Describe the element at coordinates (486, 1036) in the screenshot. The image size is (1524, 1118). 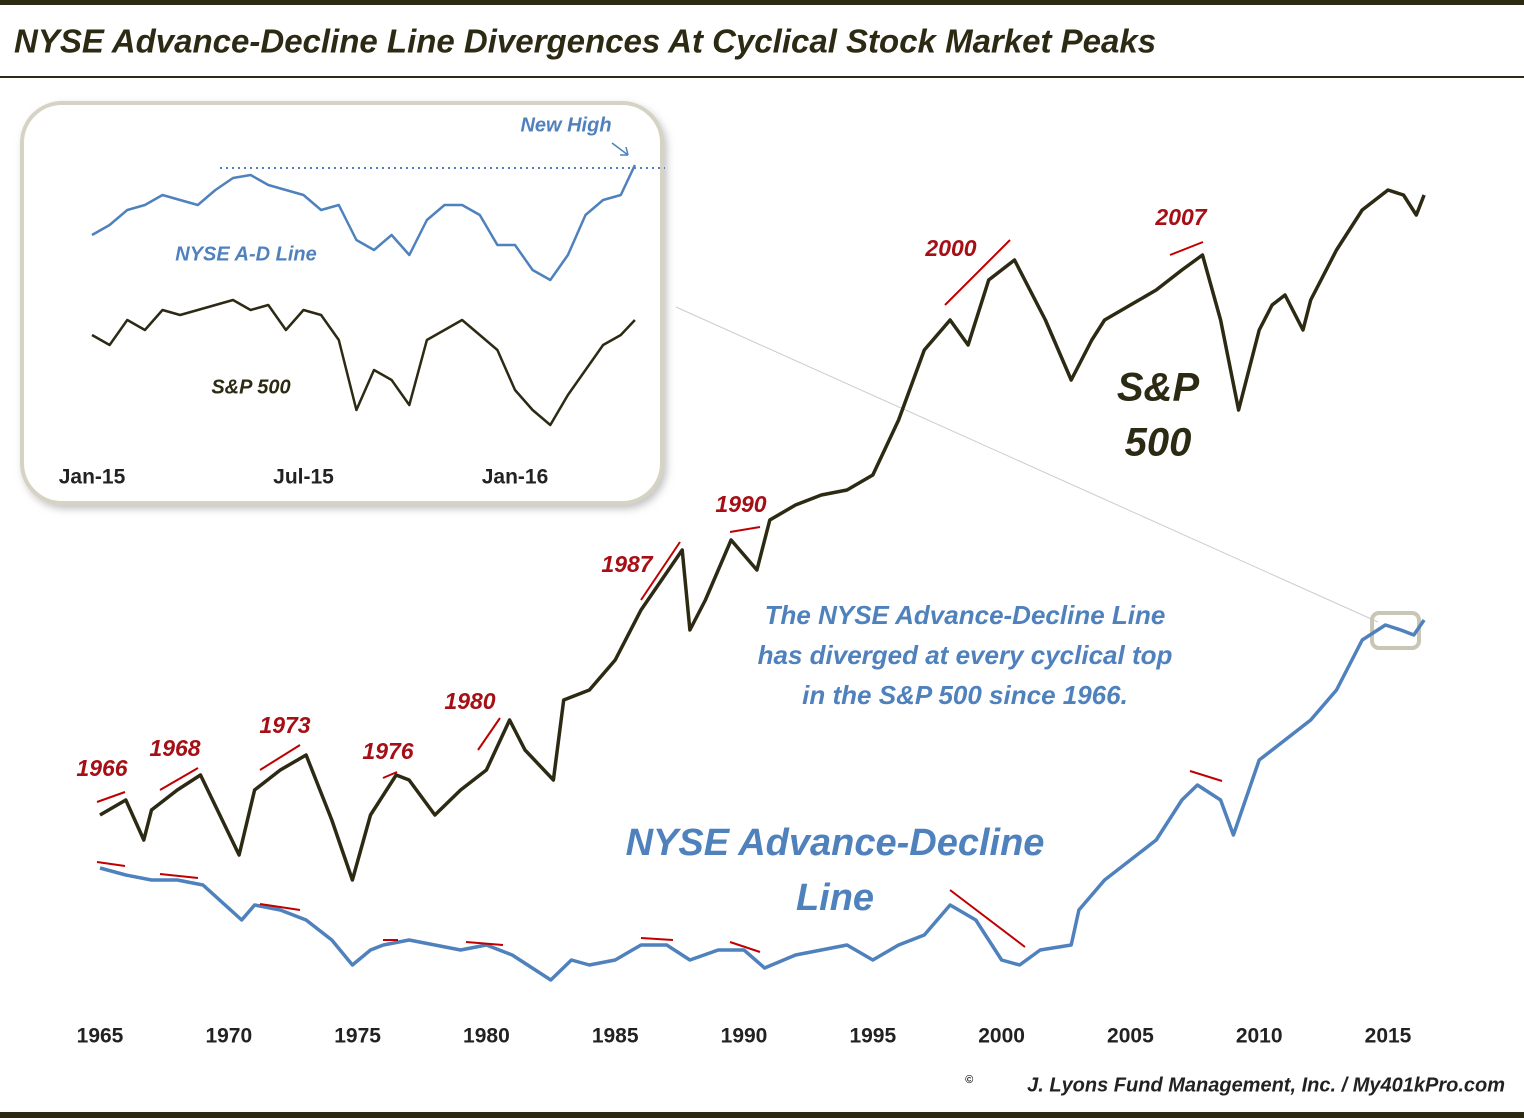
I see `x-tick-label: 1980` at that location.